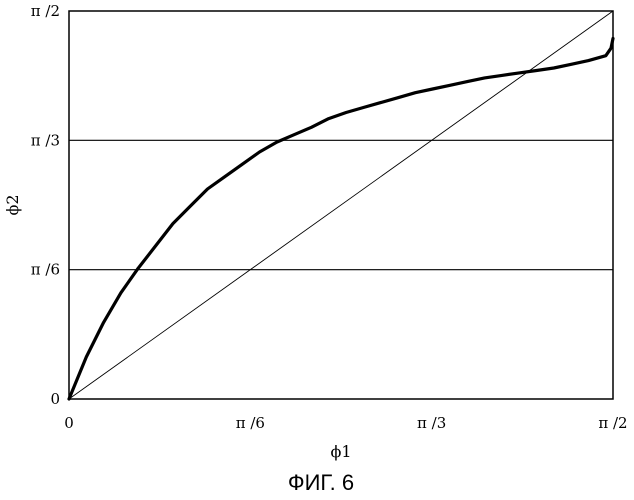  What do you see at coordinates (45, 140) in the screenshot?
I see `y-tick-label-2: π /3` at bounding box center [45, 140].